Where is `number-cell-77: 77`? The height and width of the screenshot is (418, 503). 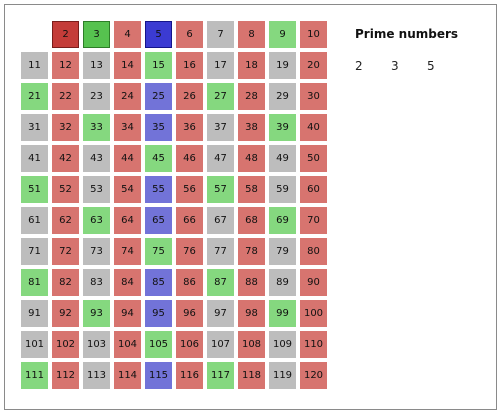
number-cell-77: 77 is located at coordinates (220, 251).